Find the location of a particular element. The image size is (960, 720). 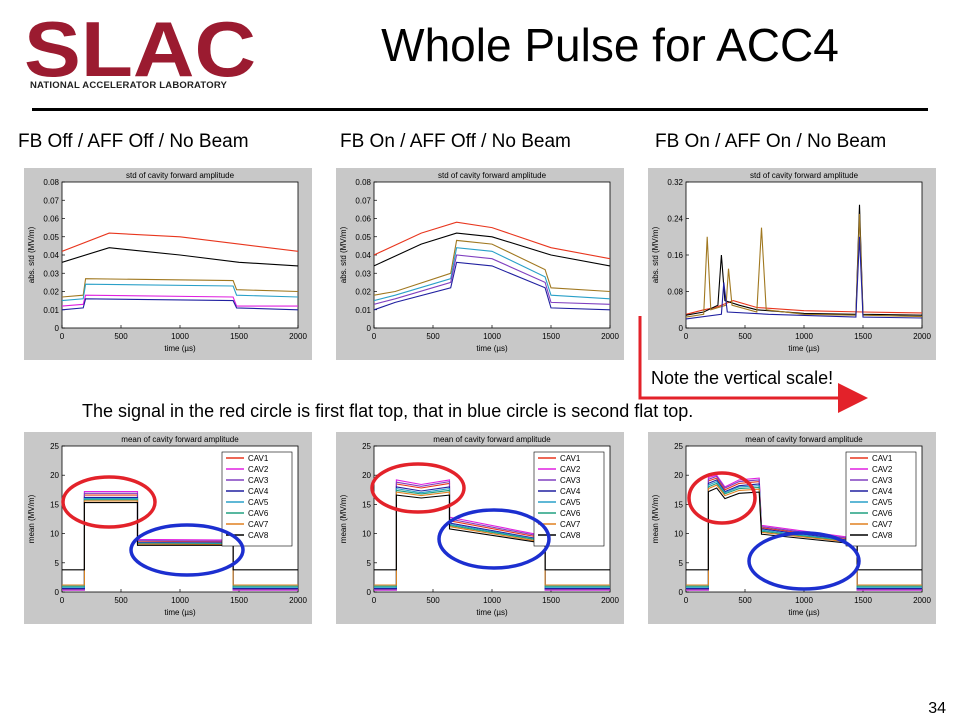

slac-logo-text: SLAC is located at coordinates (140, 49).